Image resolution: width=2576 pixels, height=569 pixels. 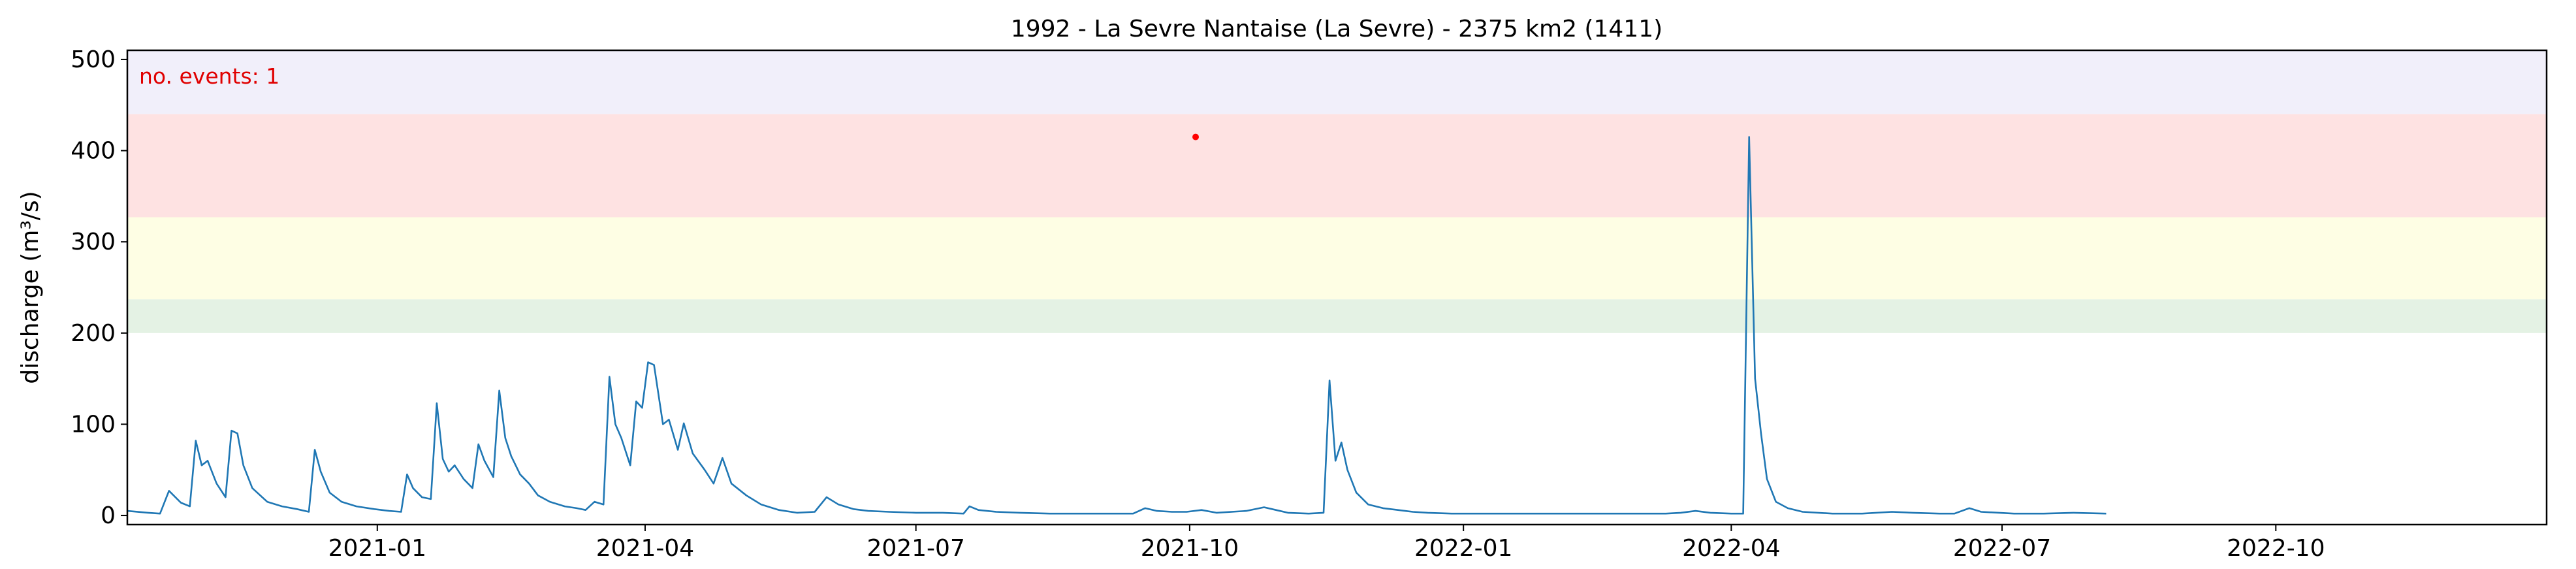 What do you see at coordinates (916, 548) in the screenshot?
I see `x-tick-label: 2021-07` at bounding box center [916, 548].